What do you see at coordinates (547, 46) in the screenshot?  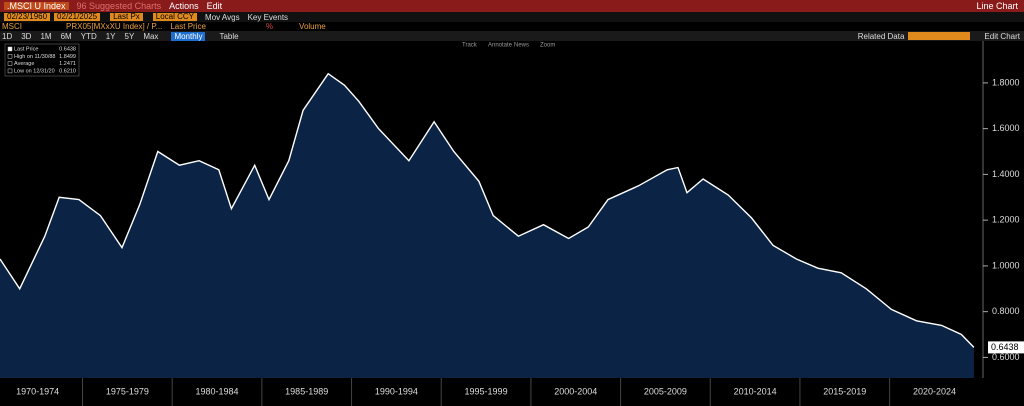 I see `chart-tool: Zoom` at bounding box center [547, 46].